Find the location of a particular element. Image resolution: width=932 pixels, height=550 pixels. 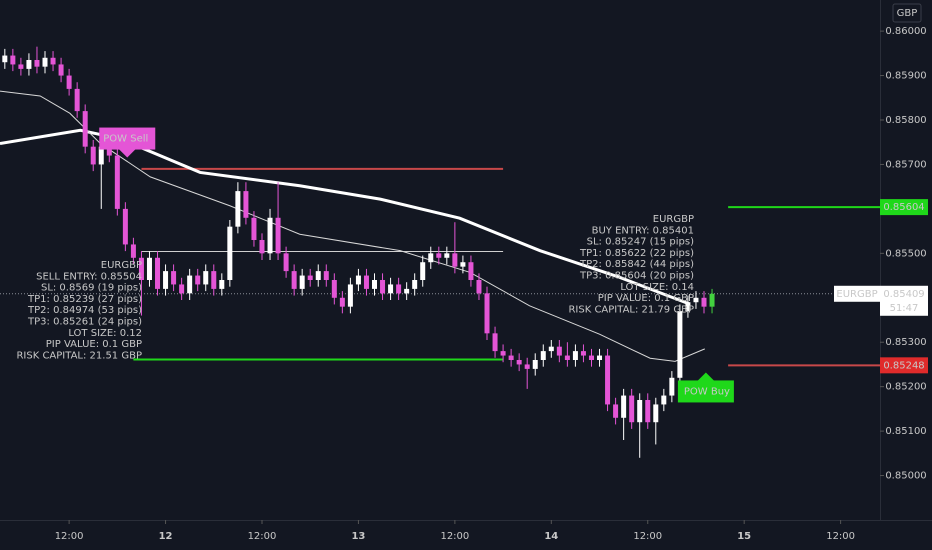

info-text: BUY ENTRY: 0.85401 is located at coordinates (643, 230).